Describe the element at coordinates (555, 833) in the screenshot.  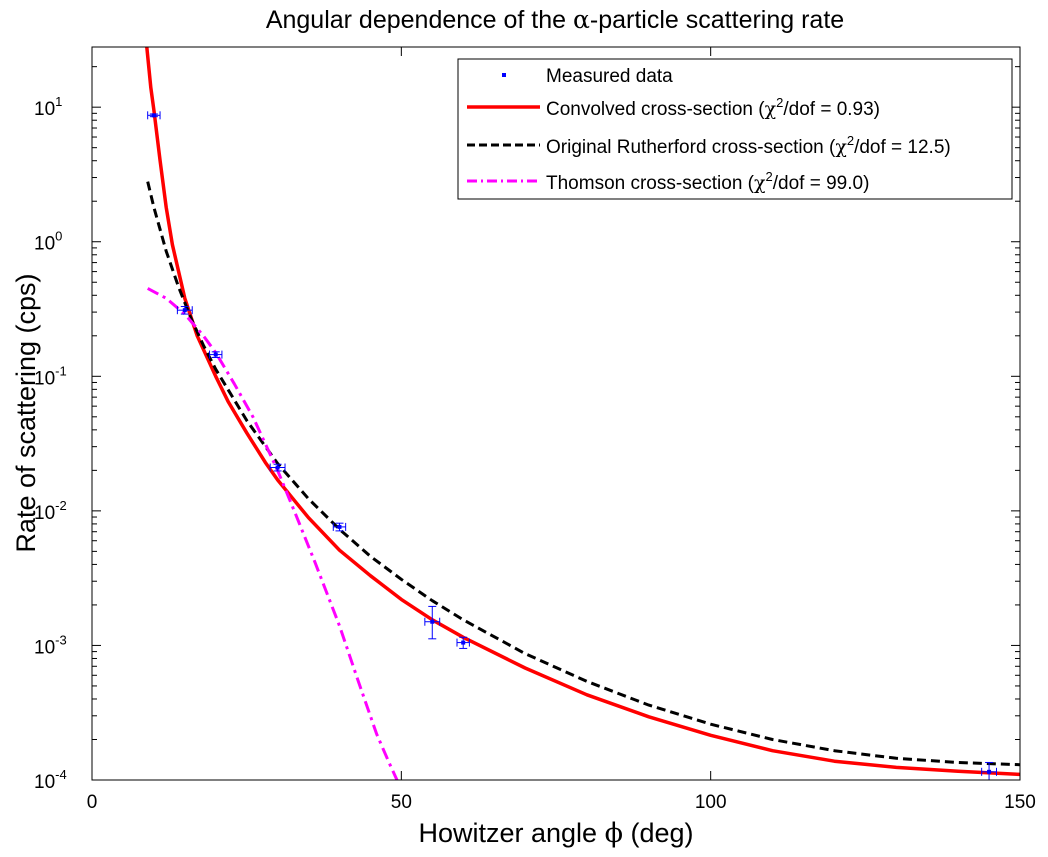
I see `x-axis-label: Howitzer angle ϕ (deg)` at that location.